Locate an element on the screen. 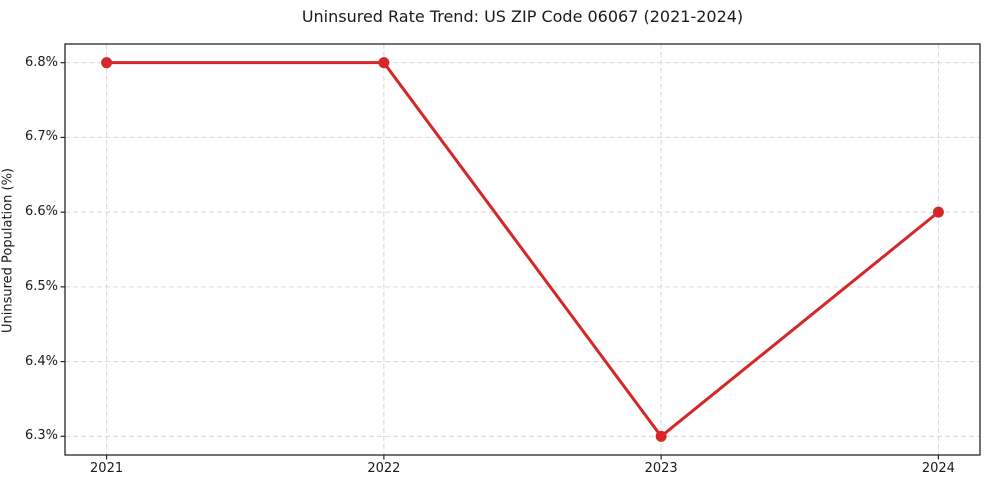 This screenshot has height=490, width=989. y-tick-label: 6.3% is located at coordinates (41, 436).